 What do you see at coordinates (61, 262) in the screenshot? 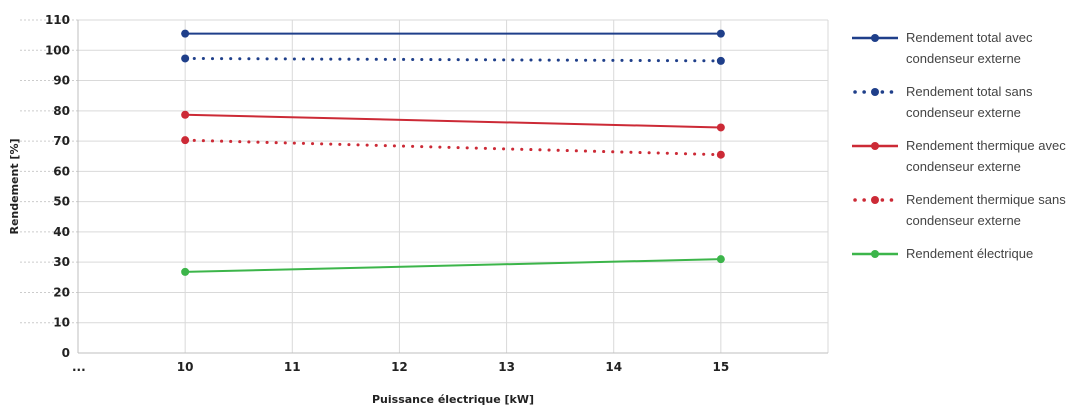
I see `y-tick-label: 30` at bounding box center [61, 262].